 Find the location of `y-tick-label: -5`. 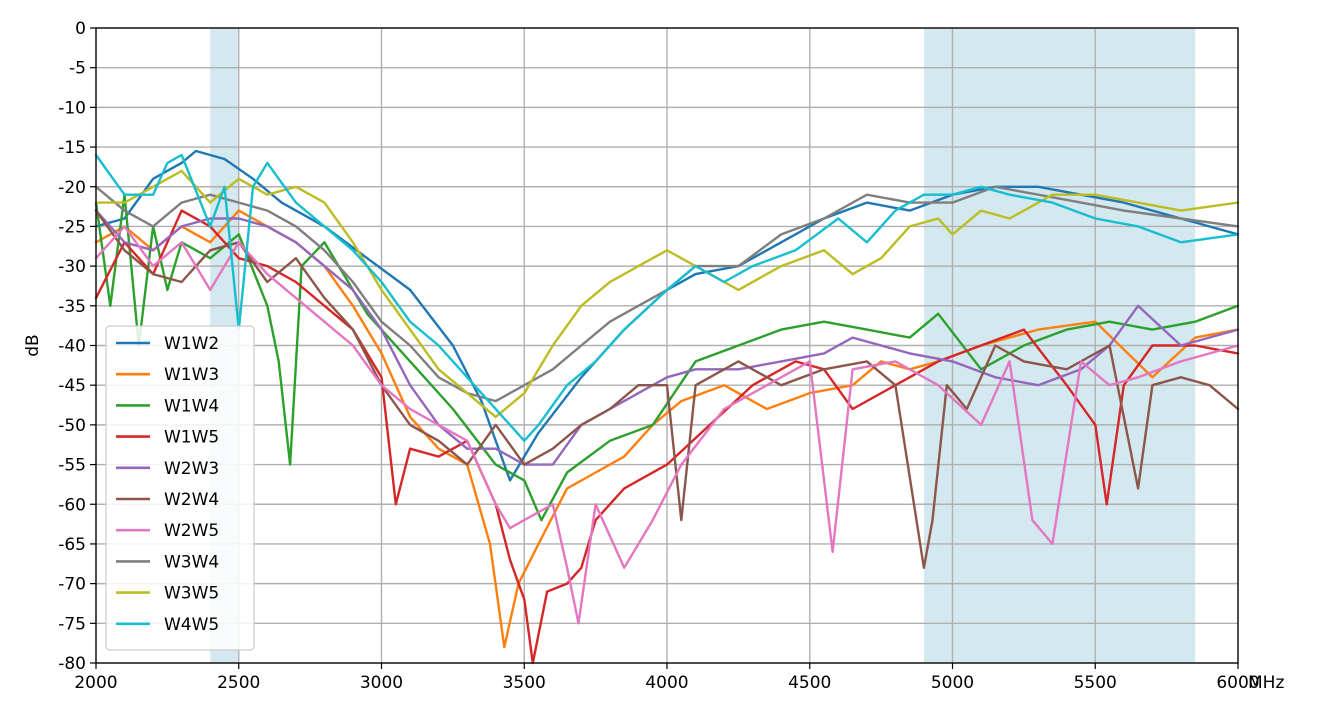

y-tick-label: -5 is located at coordinates (77, 69).